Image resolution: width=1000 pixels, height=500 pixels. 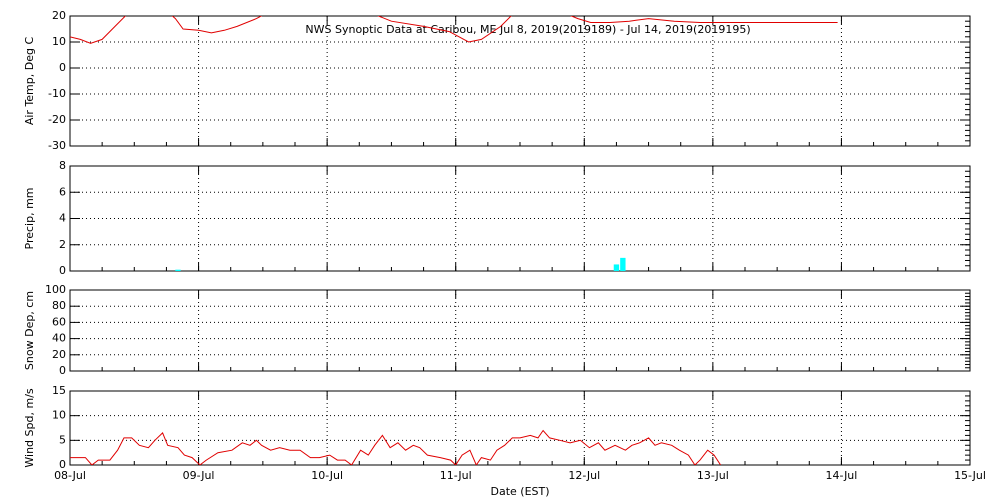 What do you see at coordinates (59, 321) in the screenshot?
I see `y-tick-label: 60` at bounding box center [59, 321].